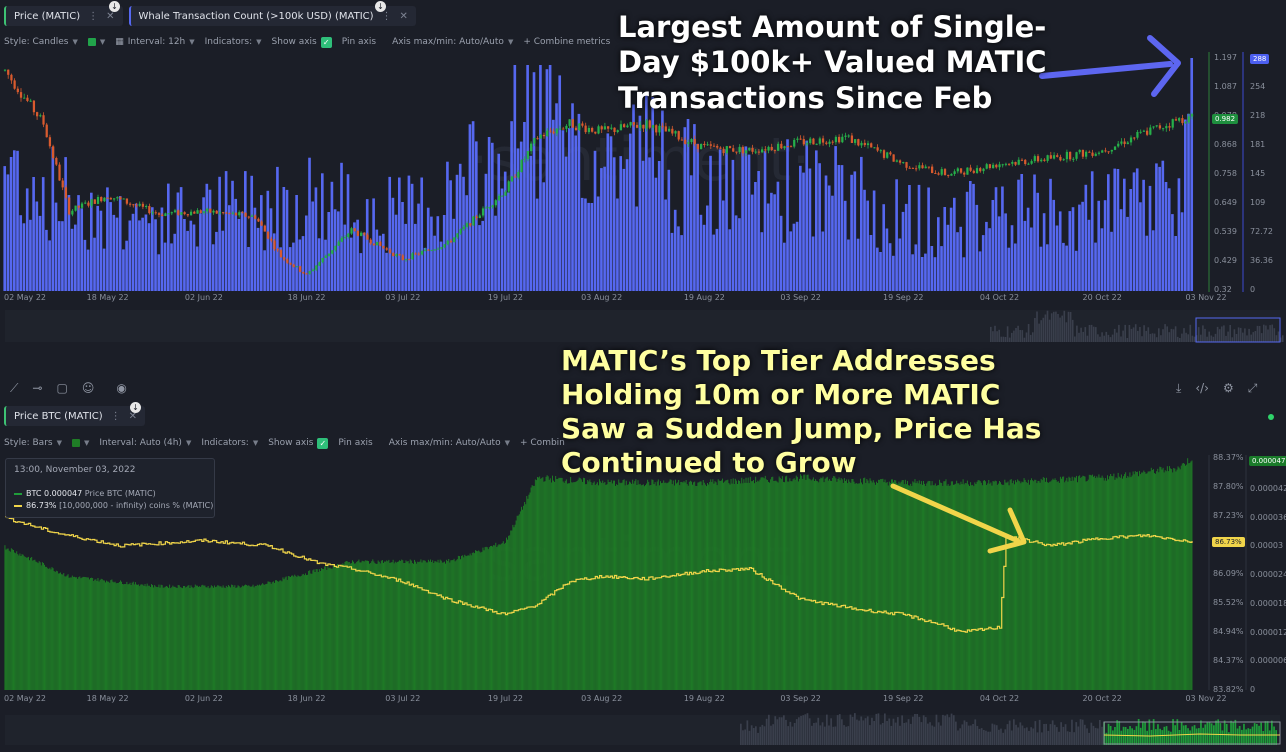 The image size is (1286, 752). I want to click on interval-select: ▦ Interval: 12h ▼, so click(154, 42).